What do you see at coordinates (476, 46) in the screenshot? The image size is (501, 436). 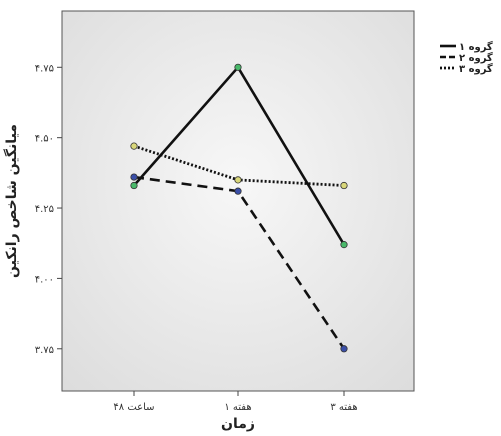 I see `legend-label-1: گروه ۱` at bounding box center [476, 46].